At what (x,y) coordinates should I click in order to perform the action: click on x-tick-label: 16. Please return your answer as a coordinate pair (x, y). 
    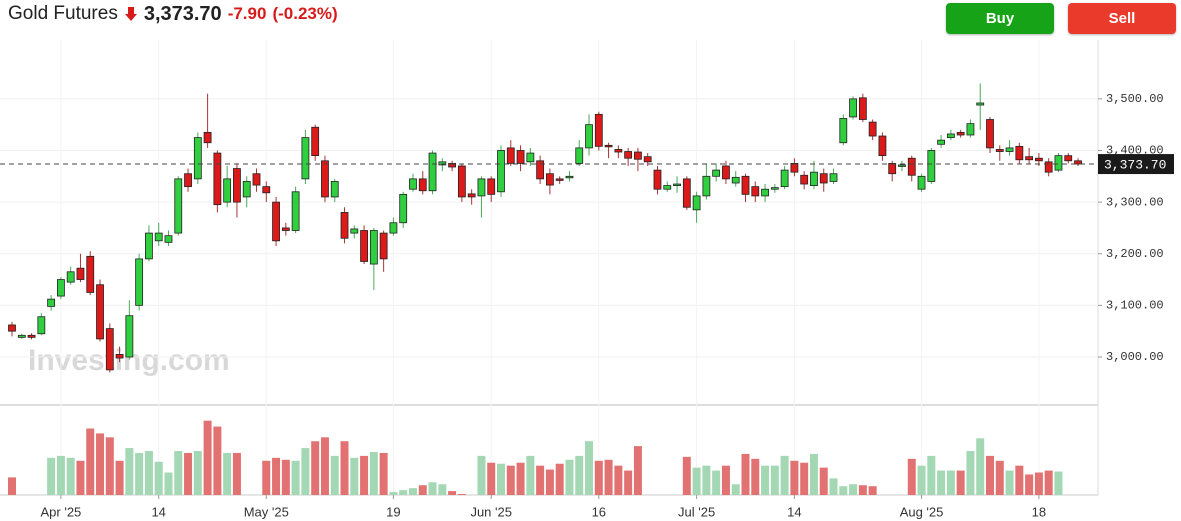
    Looking at the image, I should click on (599, 511).